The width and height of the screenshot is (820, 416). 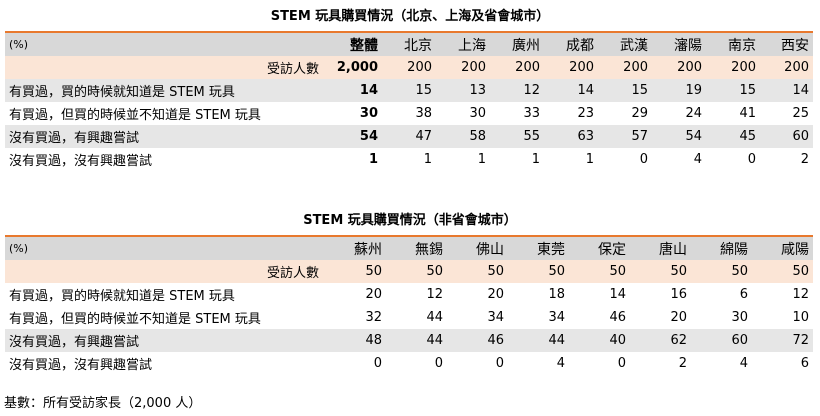 I want to click on table-cell: 23, so click(x=571, y=113).